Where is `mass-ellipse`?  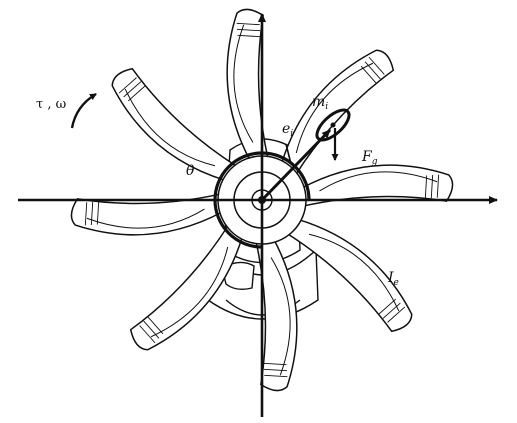
mass-ellipse is located at coordinates (333, 125).